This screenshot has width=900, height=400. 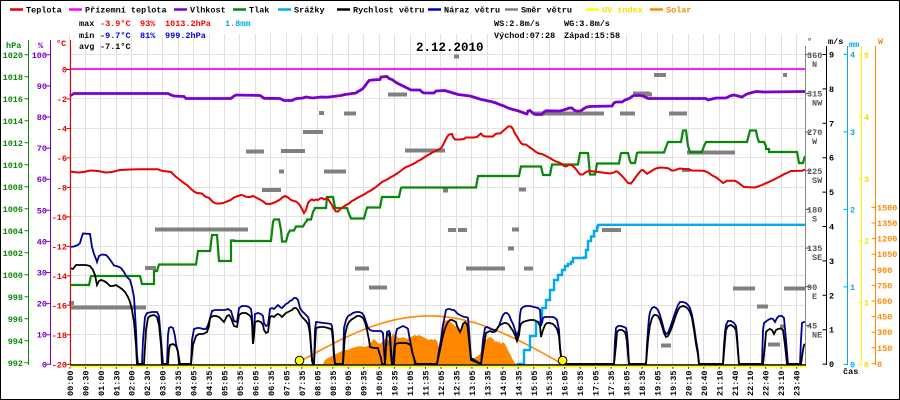 What do you see at coordinates (42, 211) in the screenshot?
I see `svg-text: 50` at bounding box center [42, 211].